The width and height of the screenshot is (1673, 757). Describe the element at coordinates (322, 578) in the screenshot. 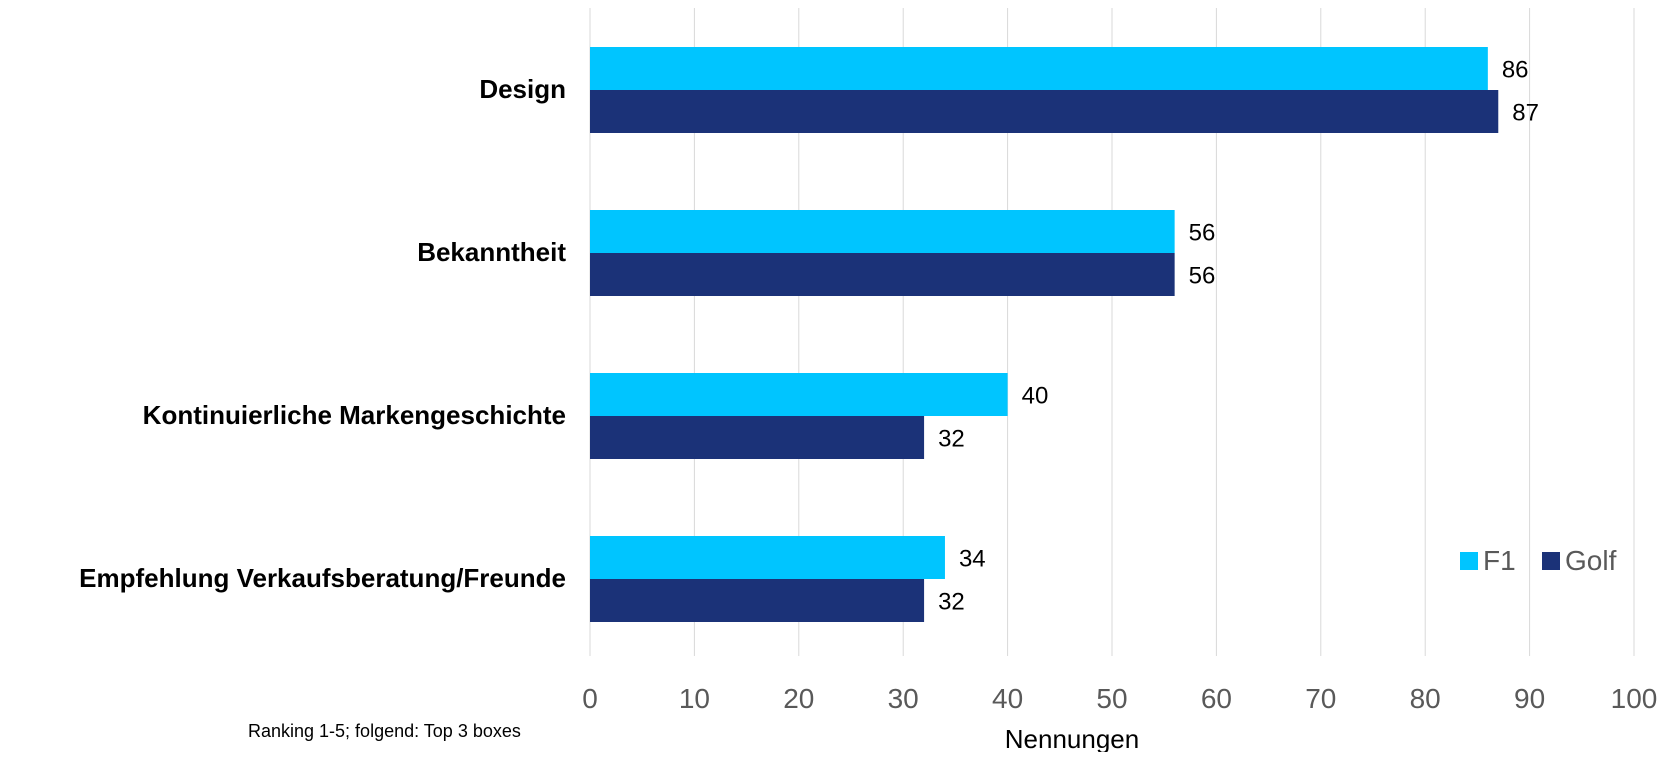

I see `category-label-3: Empfehlung Verkaufsberatung/Freunde` at that location.